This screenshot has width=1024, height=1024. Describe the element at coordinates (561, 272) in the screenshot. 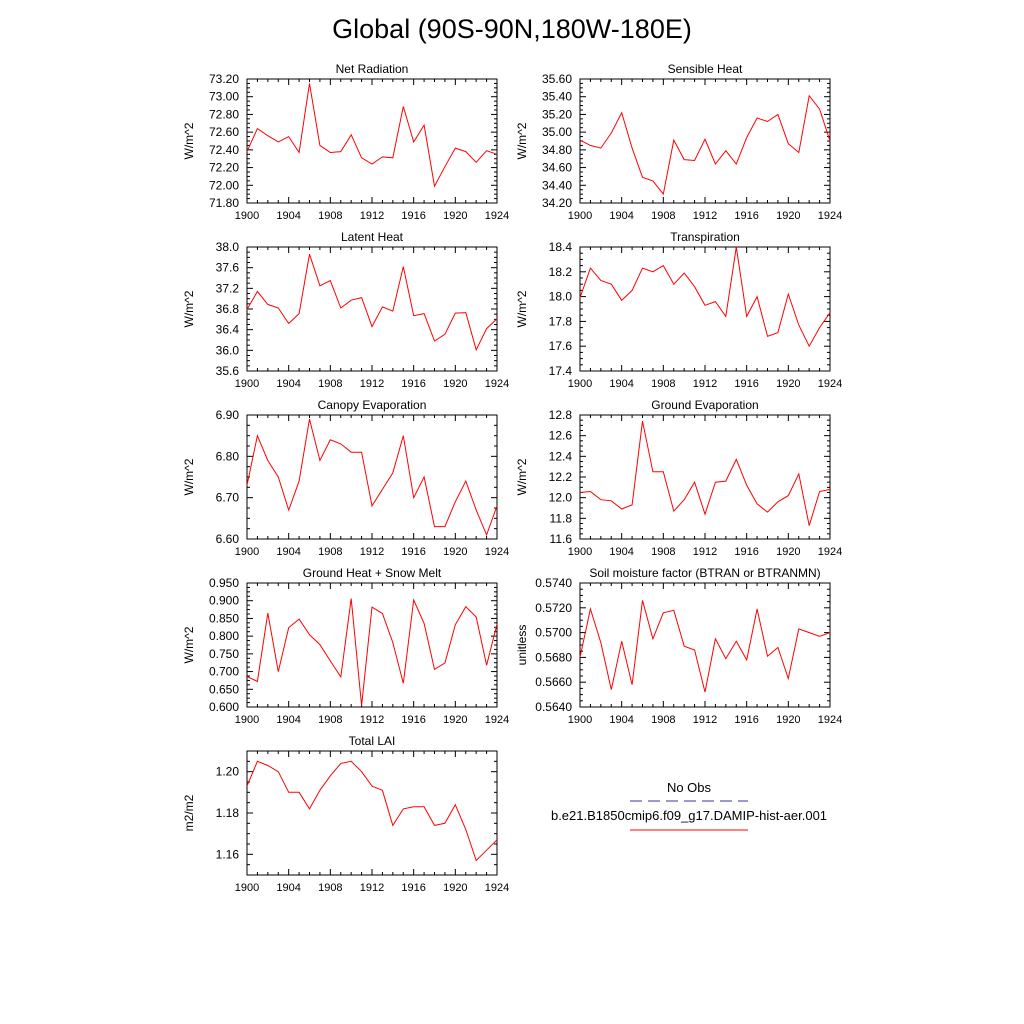

I see `y-tick-label: 18.2` at that location.